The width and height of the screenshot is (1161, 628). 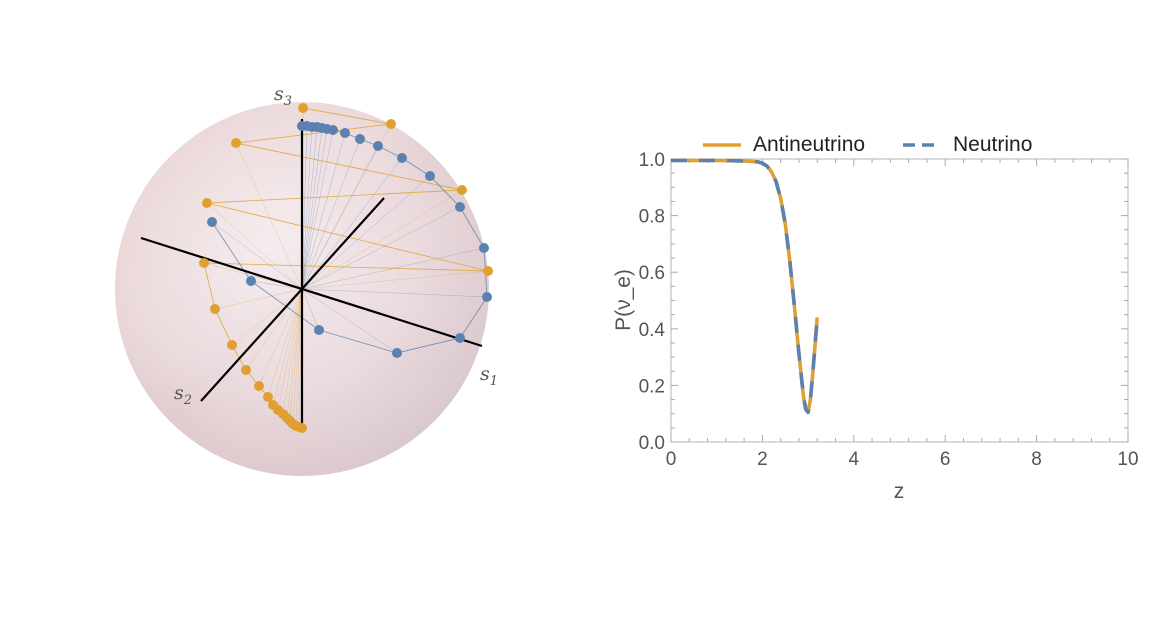 What do you see at coordinates (945, 459) in the screenshot?
I see `x-tick-label: 6` at bounding box center [945, 459].